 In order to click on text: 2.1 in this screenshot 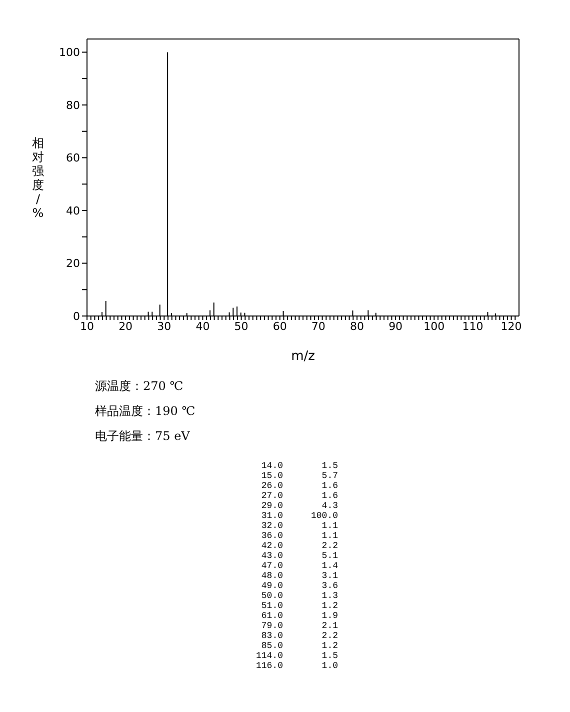, I will do `click(329, 626)`.